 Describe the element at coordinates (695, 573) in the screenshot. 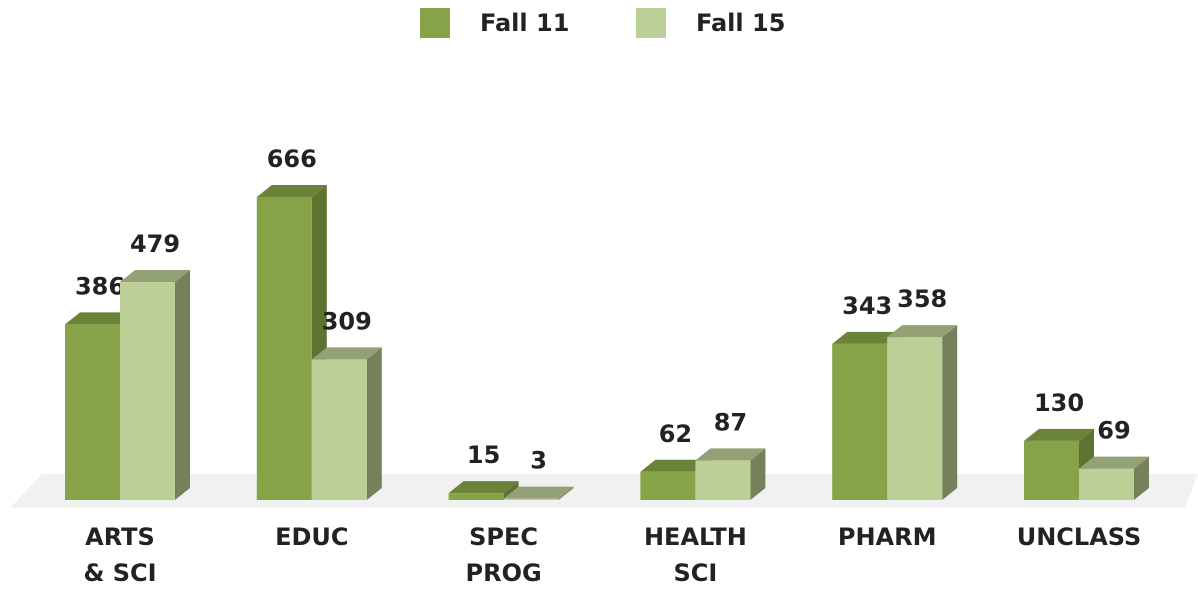

I see `x-tick-label: SCI` at that location.